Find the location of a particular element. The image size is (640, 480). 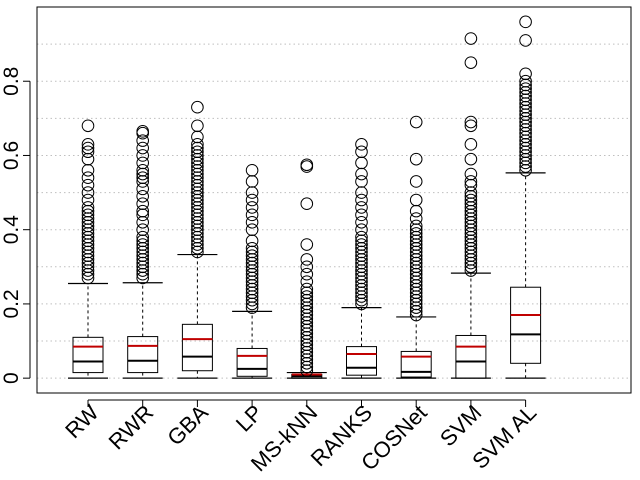

y-tick-label: 0 is located at coordinates (11, 378).